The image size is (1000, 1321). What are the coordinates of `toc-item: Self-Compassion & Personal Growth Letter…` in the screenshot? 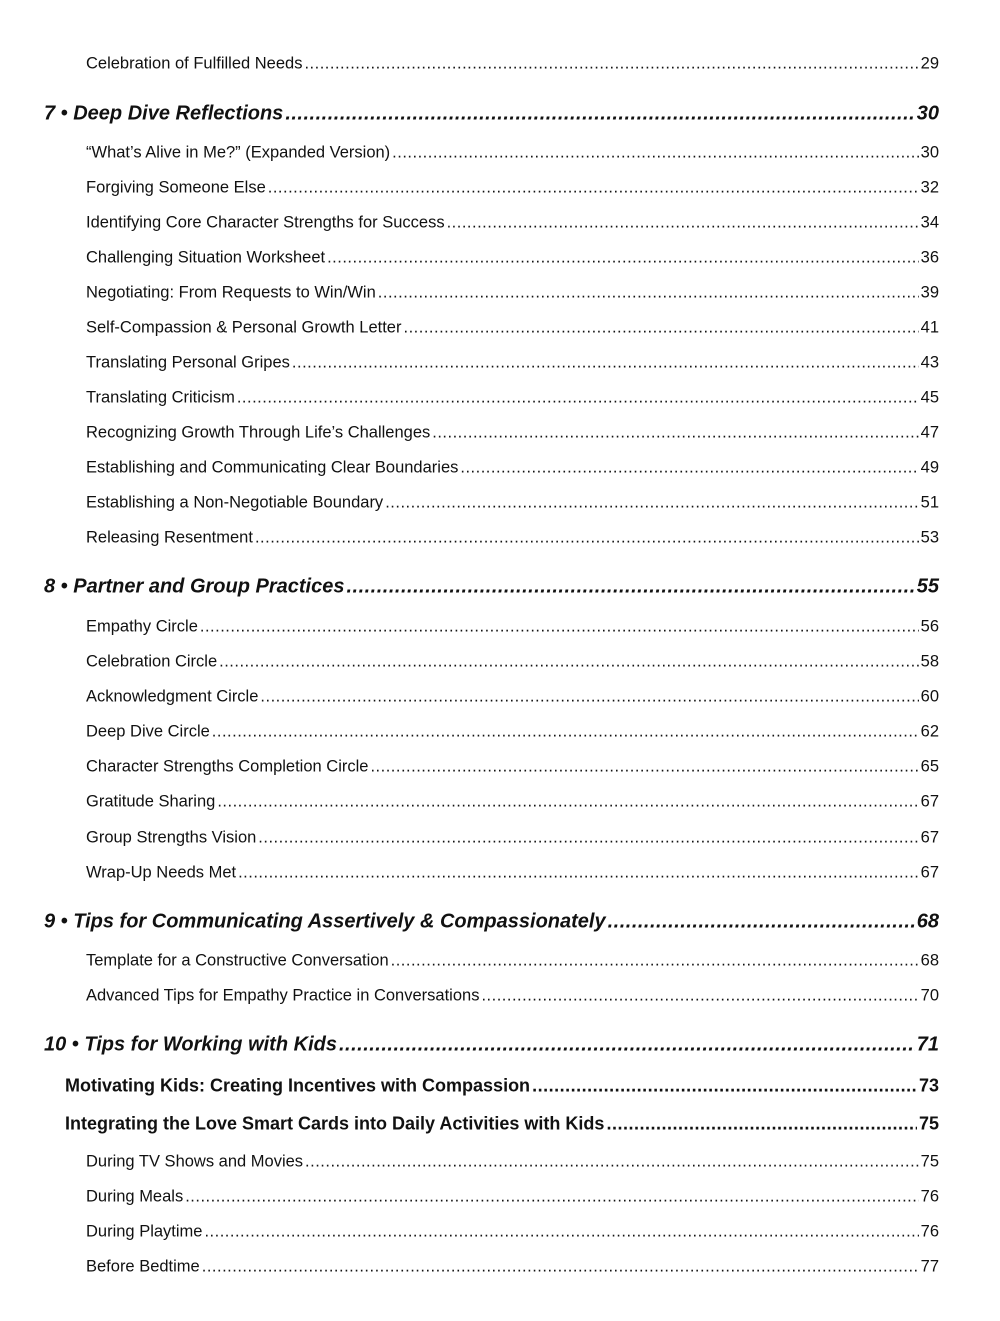 It's located at (512, 328).